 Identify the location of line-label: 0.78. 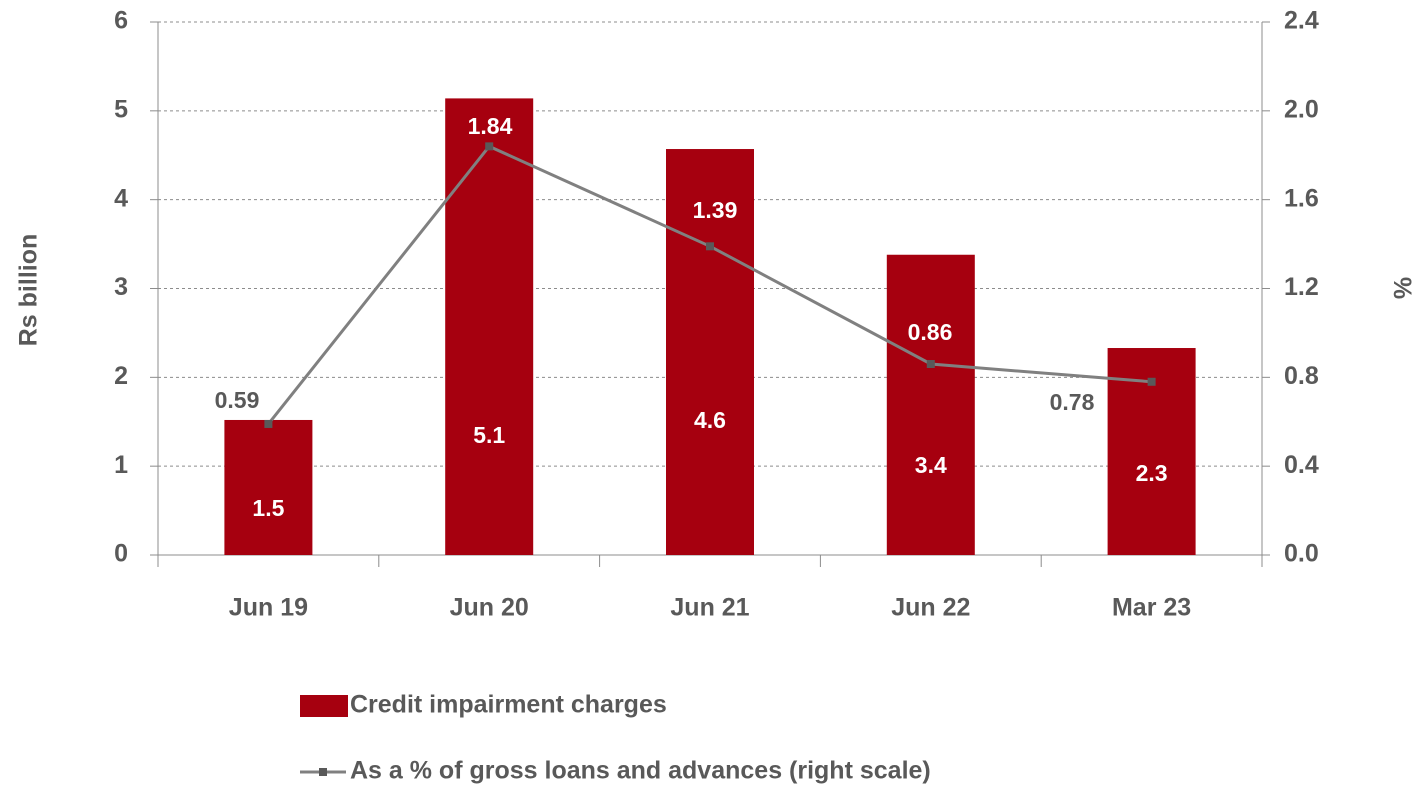
(1072, 402).